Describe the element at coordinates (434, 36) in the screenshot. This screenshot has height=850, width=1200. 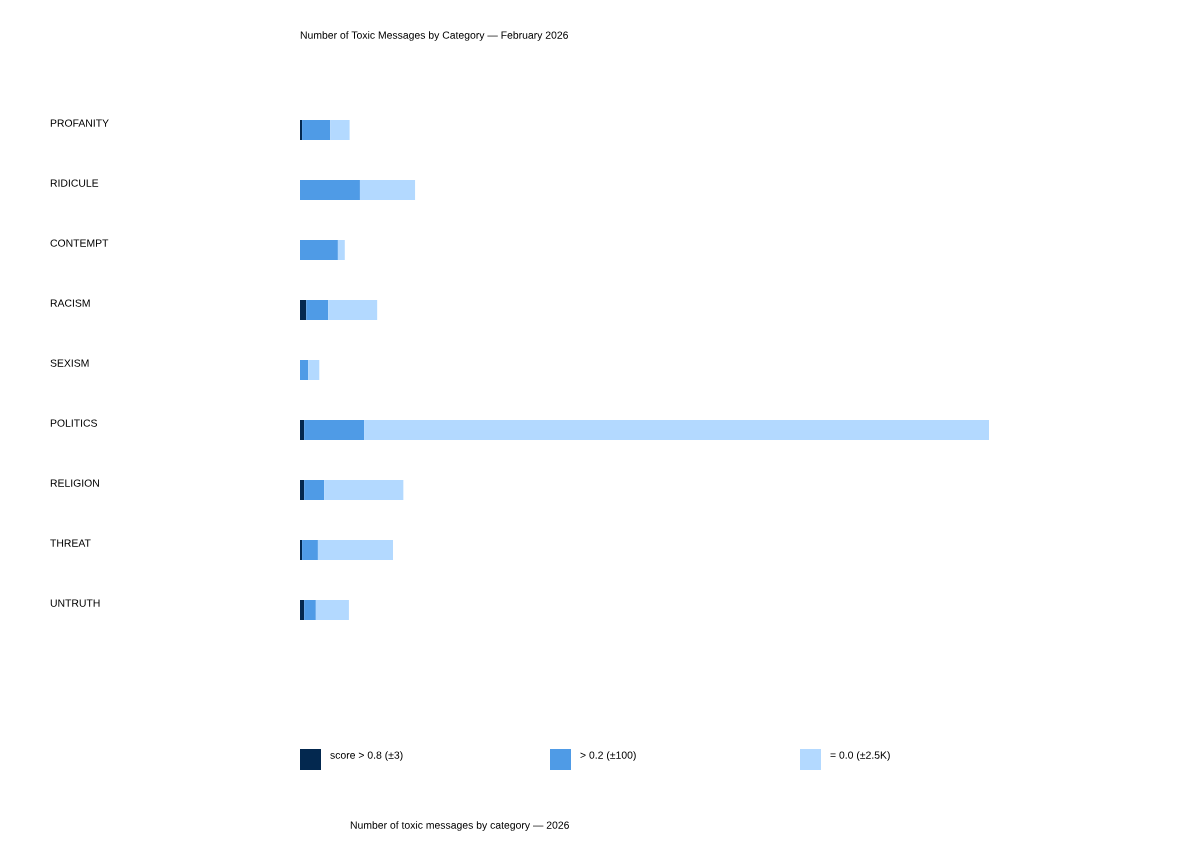
I see `chart-title: Number of Toxic Messages by Category — February 2026` at that location.